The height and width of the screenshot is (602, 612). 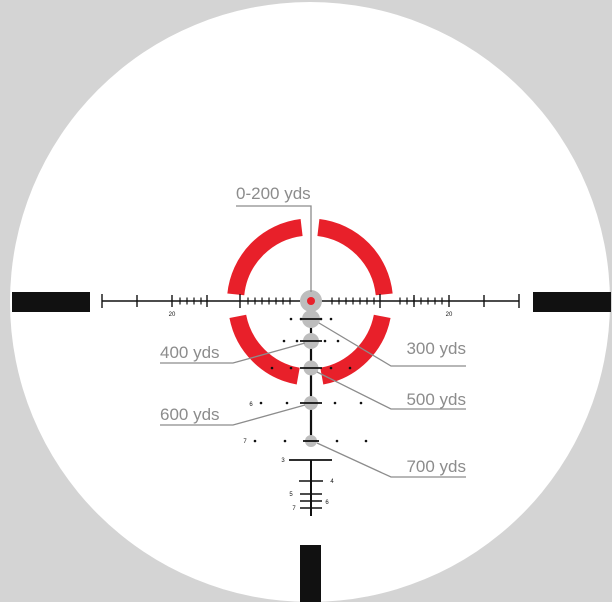 I want to click on ring-arc-top-right, so click(x=355, y=257).